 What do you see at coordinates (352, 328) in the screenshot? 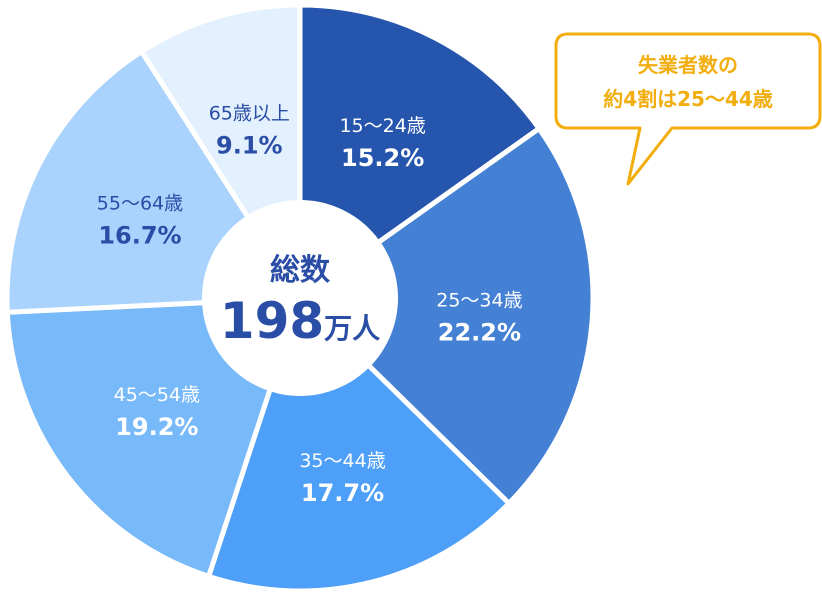
I see `center-unit: 万人` at bounding box center [352, 328].